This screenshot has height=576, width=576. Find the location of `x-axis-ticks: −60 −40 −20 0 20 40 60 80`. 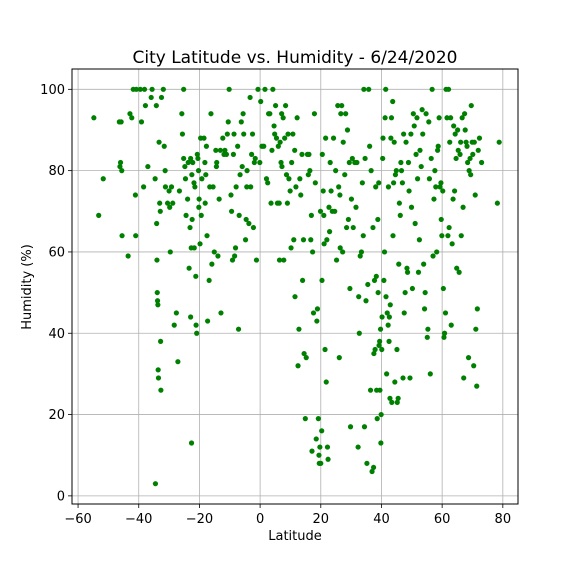

x-axis-ticks: −60 −40 −20 0 20 40 60 80 is located at coordinates (287, 515).